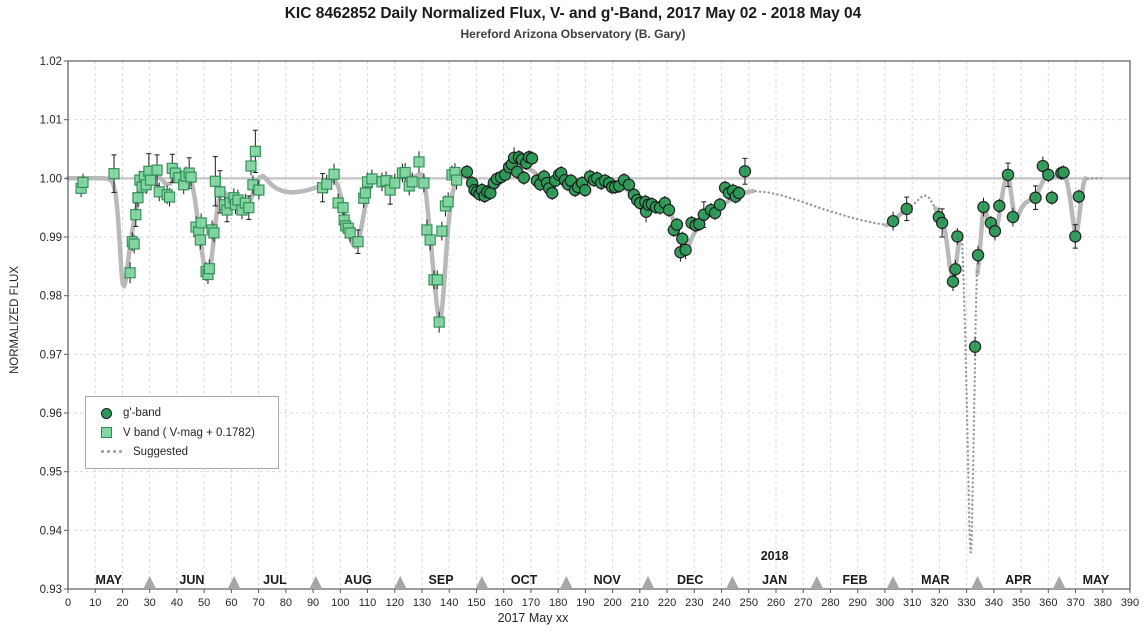  Describe the element at coordinates (51, 414) in the screenshot. I see `y-tick-label: 0.96` at that location.